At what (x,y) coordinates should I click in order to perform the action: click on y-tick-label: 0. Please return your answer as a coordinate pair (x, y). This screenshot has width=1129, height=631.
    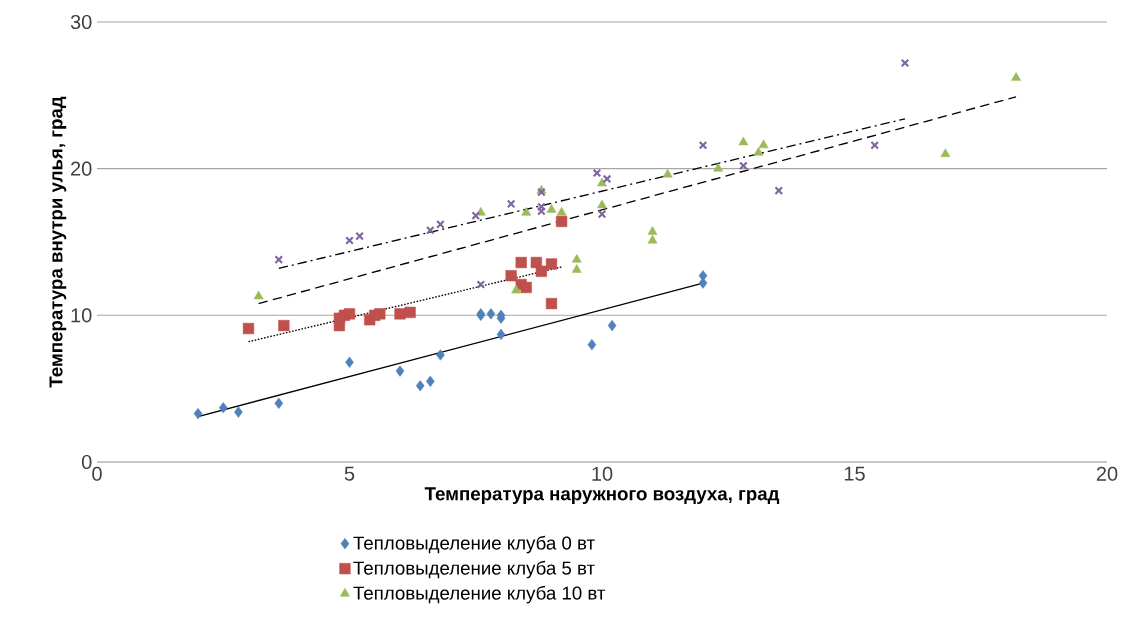
    Looking at the image, I should click on (86, 462).